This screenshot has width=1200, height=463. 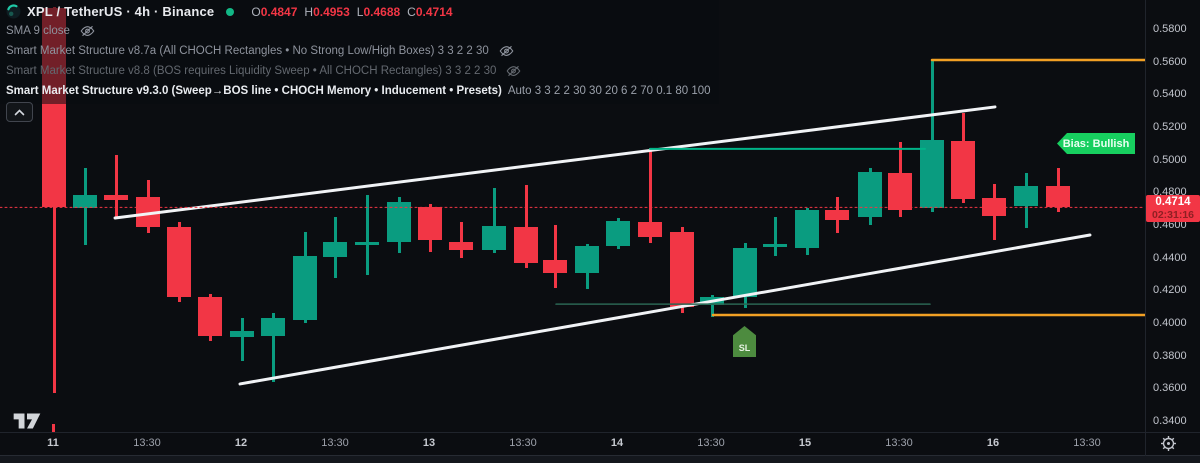 I want to click on time-tick-label: 14, so click(x=617, y=443).